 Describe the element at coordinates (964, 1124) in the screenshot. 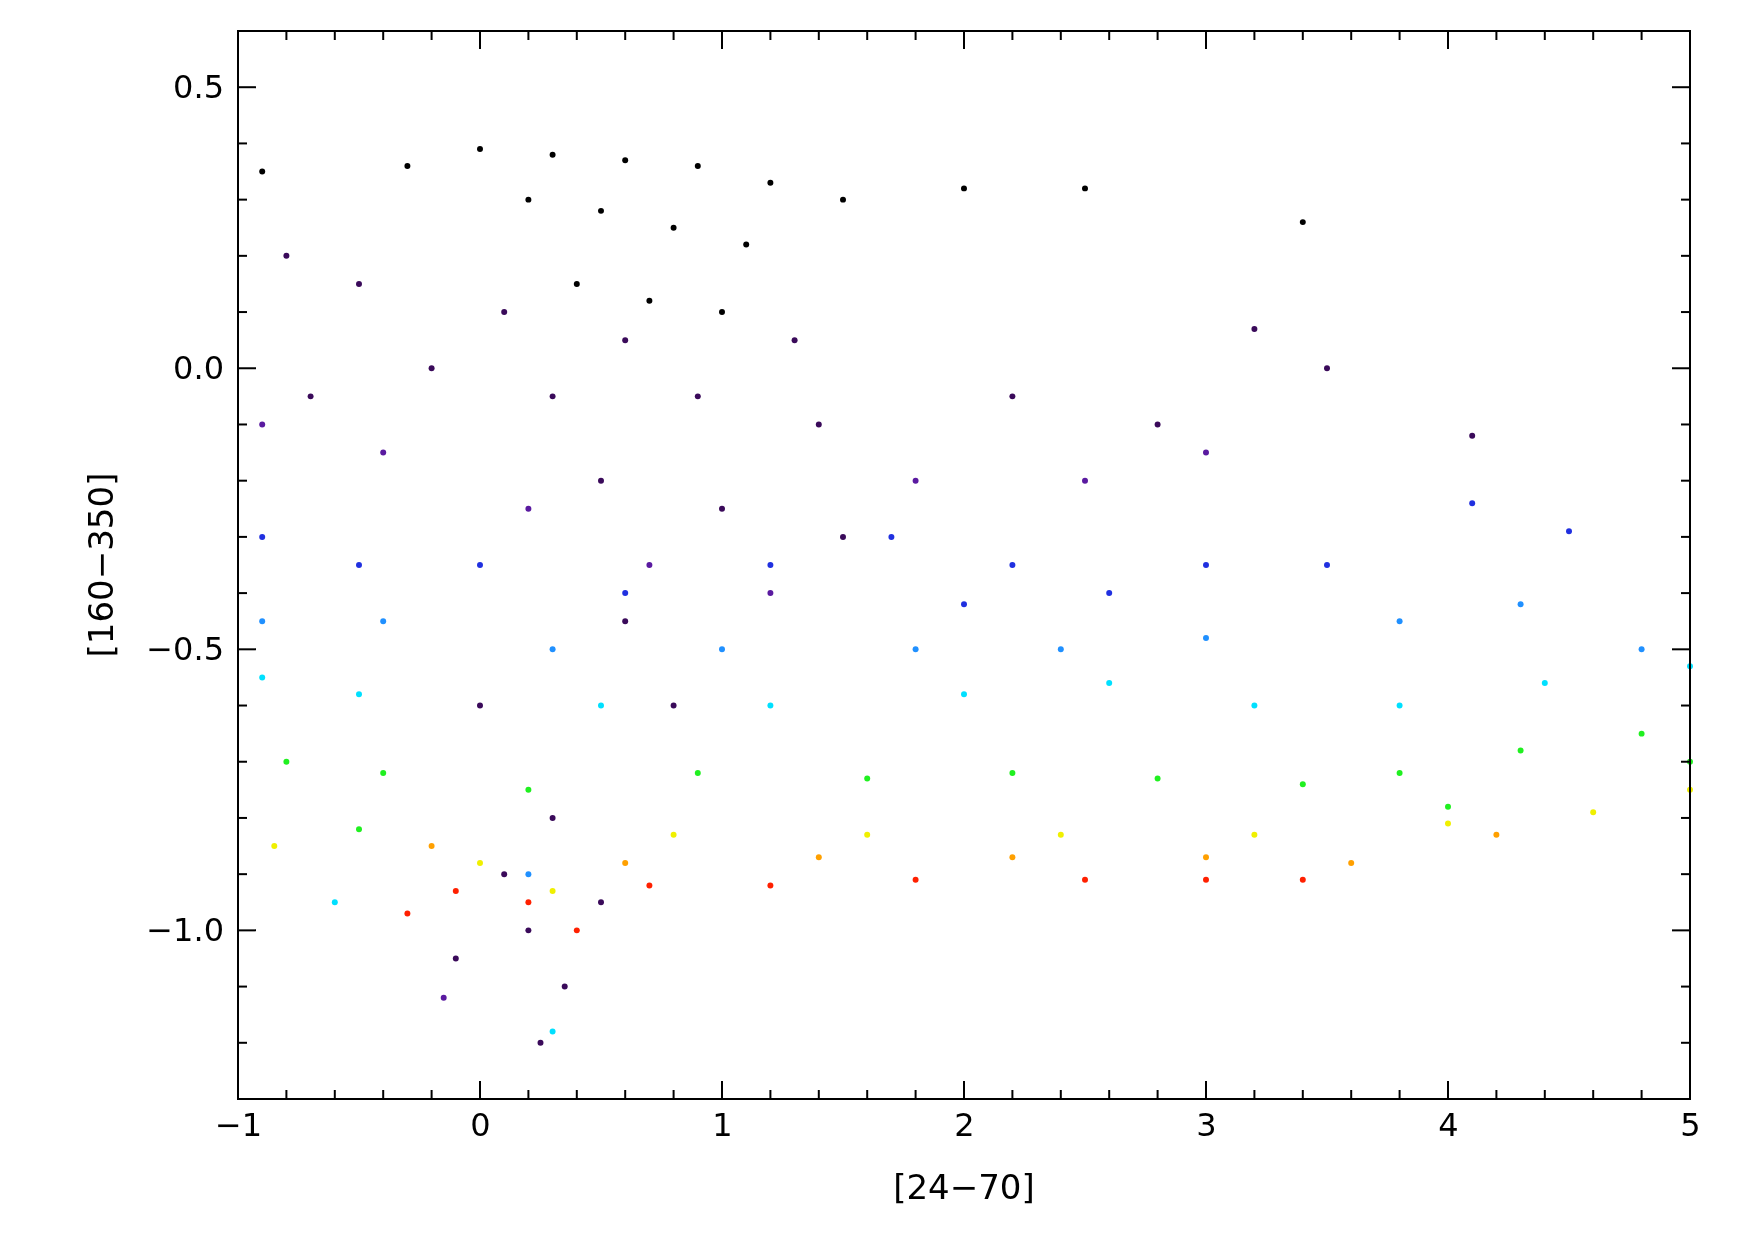

I see `x-tick-label: 2` at that location.